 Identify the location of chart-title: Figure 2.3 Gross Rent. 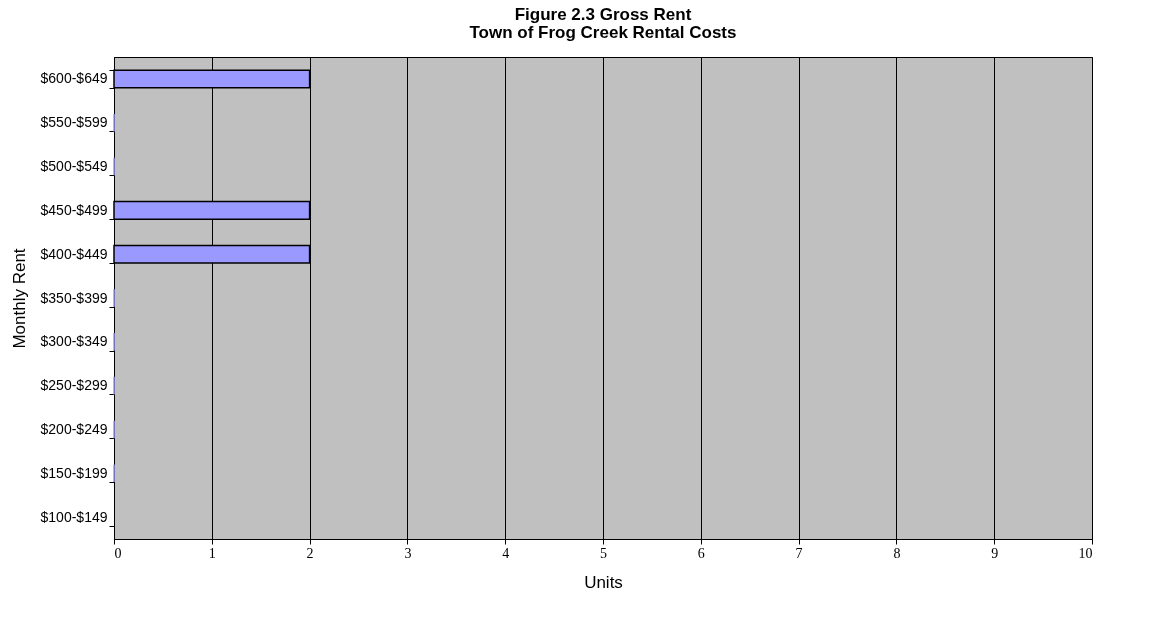
(603, 14).